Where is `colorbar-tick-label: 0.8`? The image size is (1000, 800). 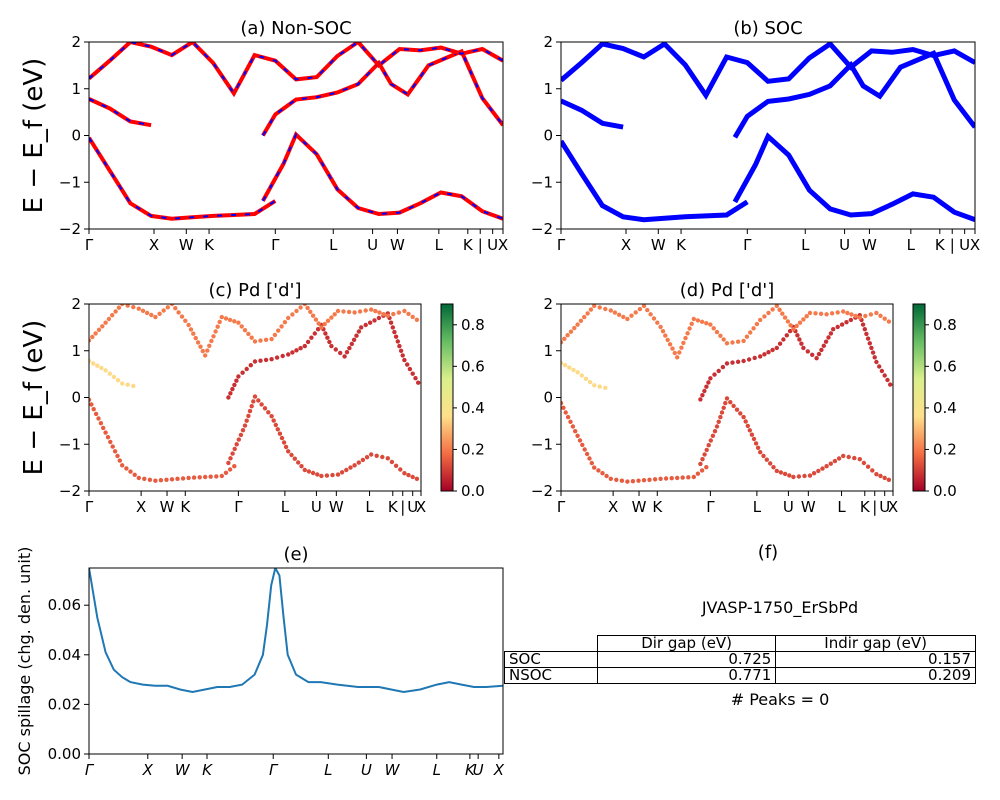
colorbar-tick-label: 0.8 is located at coordinates (945, 325).